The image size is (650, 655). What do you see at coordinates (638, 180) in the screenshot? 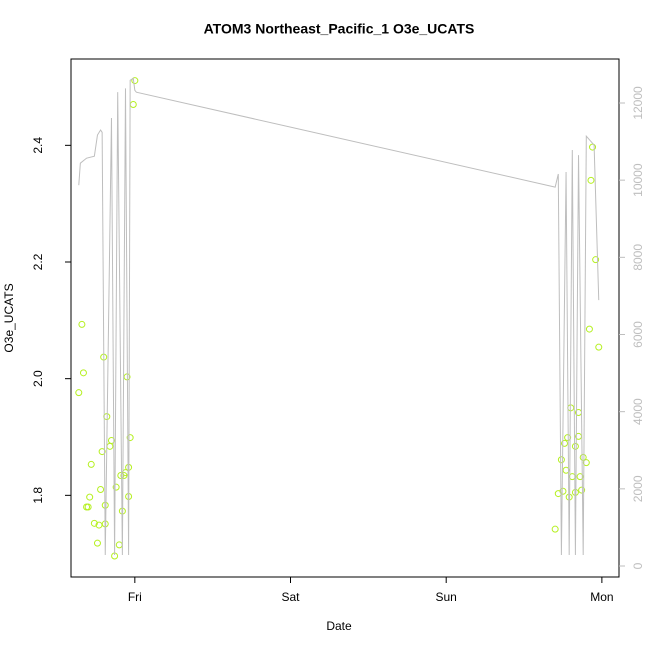
I see `y2-tick-label: 10000` at bounding box center [638, 180].